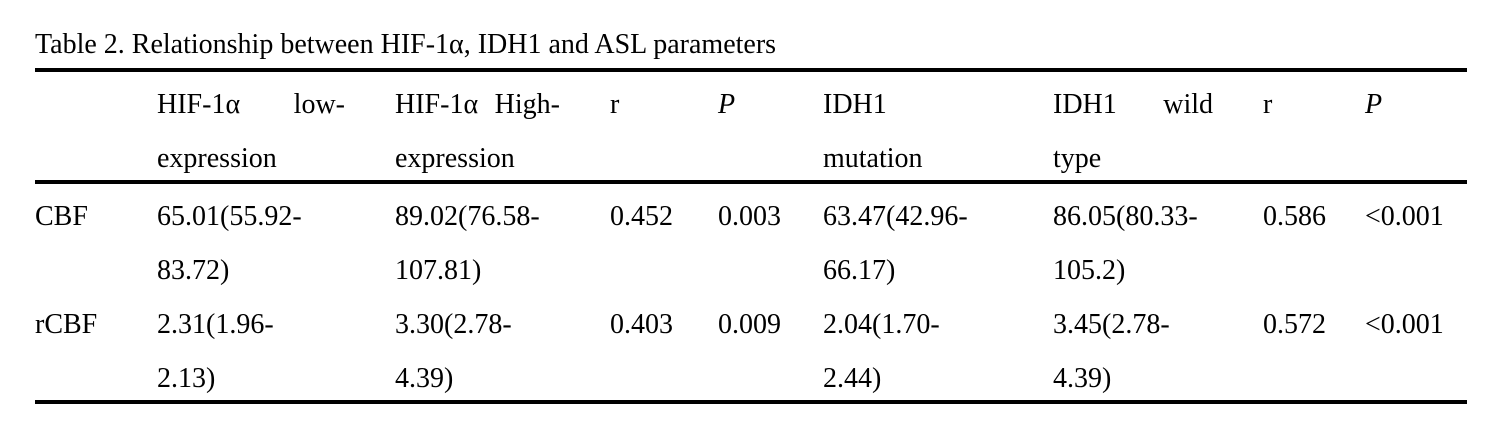  Describe the element at coordinates (727, 104) in the screenshot. I see `header-cell-p1: P` at that location.